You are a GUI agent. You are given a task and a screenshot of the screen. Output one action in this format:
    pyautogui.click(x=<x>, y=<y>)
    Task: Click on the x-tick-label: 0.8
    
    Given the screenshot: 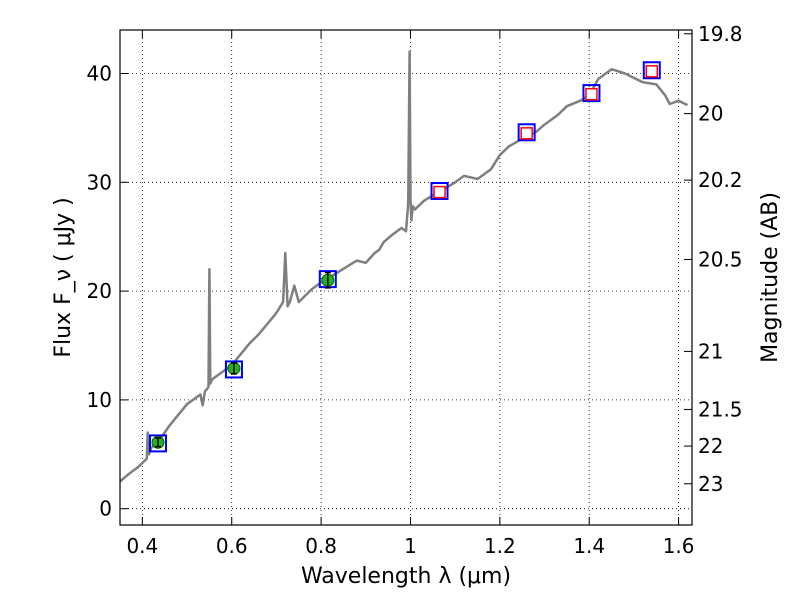 What is the action you would take?
    pyautogui.click(x=321, y=546)
    